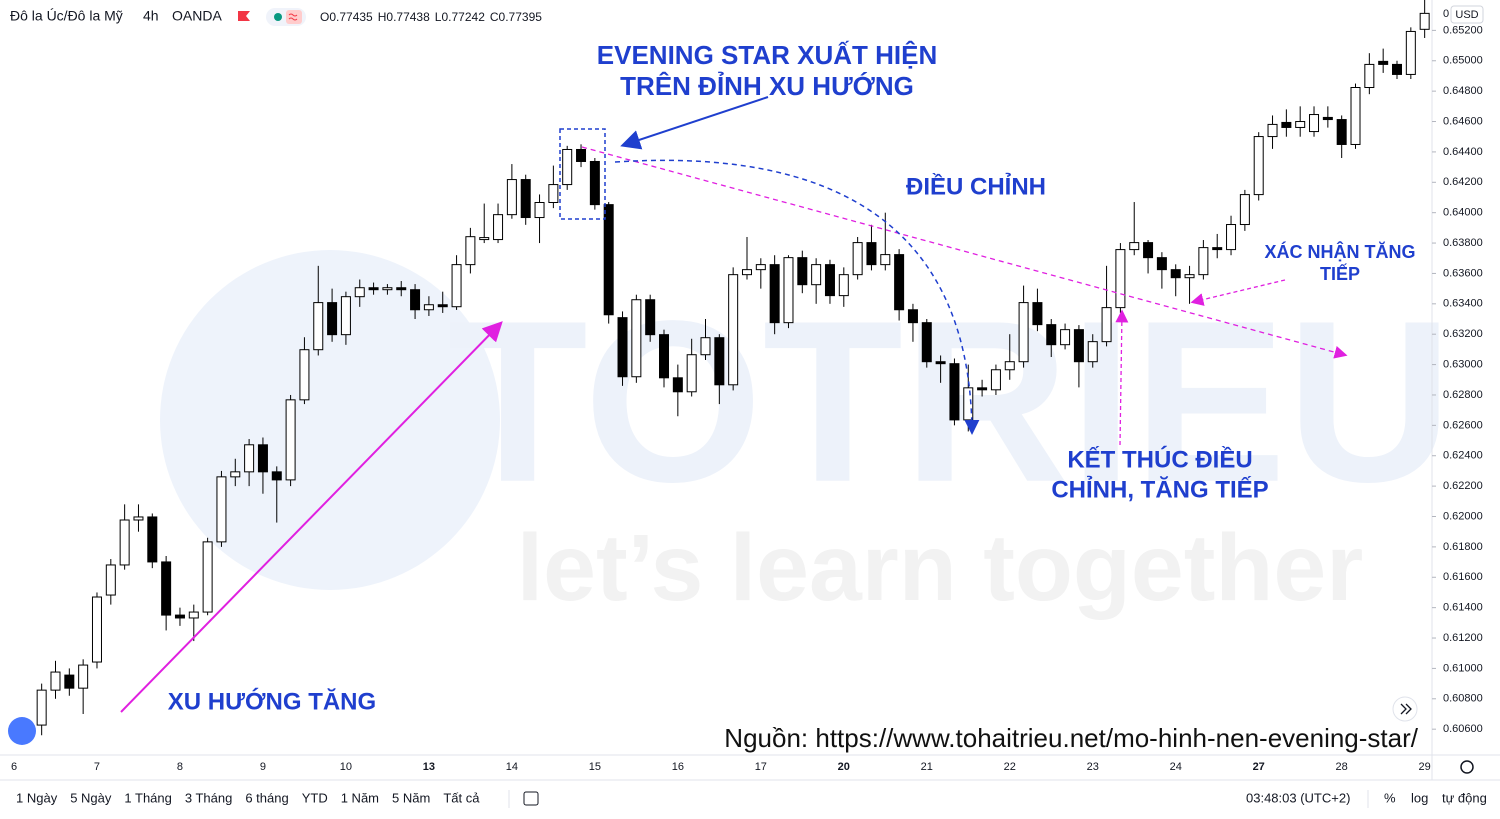  Describe the element at coordinates (767, 55) in the screenshot. I see `annotation: EVENING STAR XUẤT HIỆN` at that location.